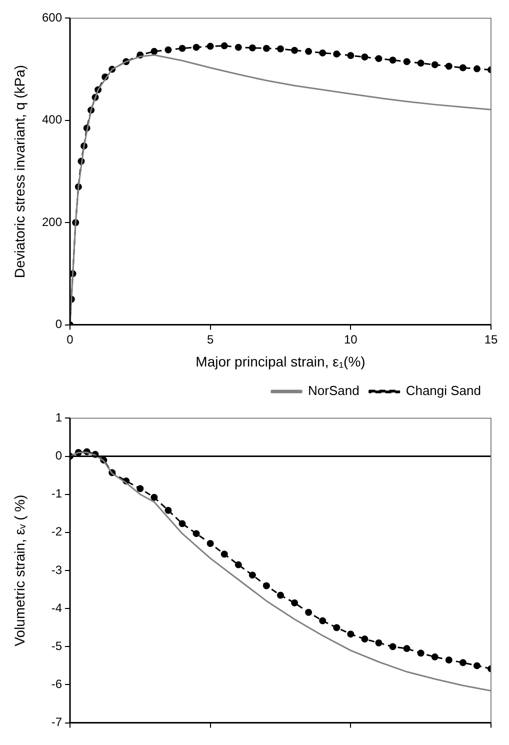 The image size is (509, 745). Describe the element at coordinates (56, 722) in the screenshot. I see `y-tick-label: -7` at that location.